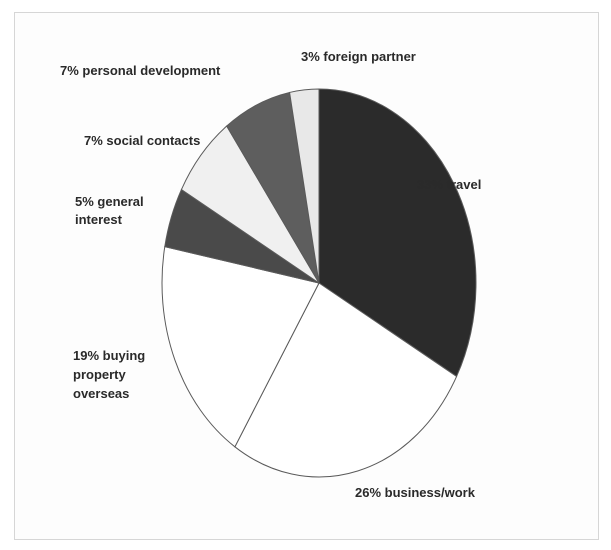  What do you see at coordinates (109, 374) in the screenshot?
I see `slice-label-2: 19% buying property overseas` at bounding box center [109, 374].